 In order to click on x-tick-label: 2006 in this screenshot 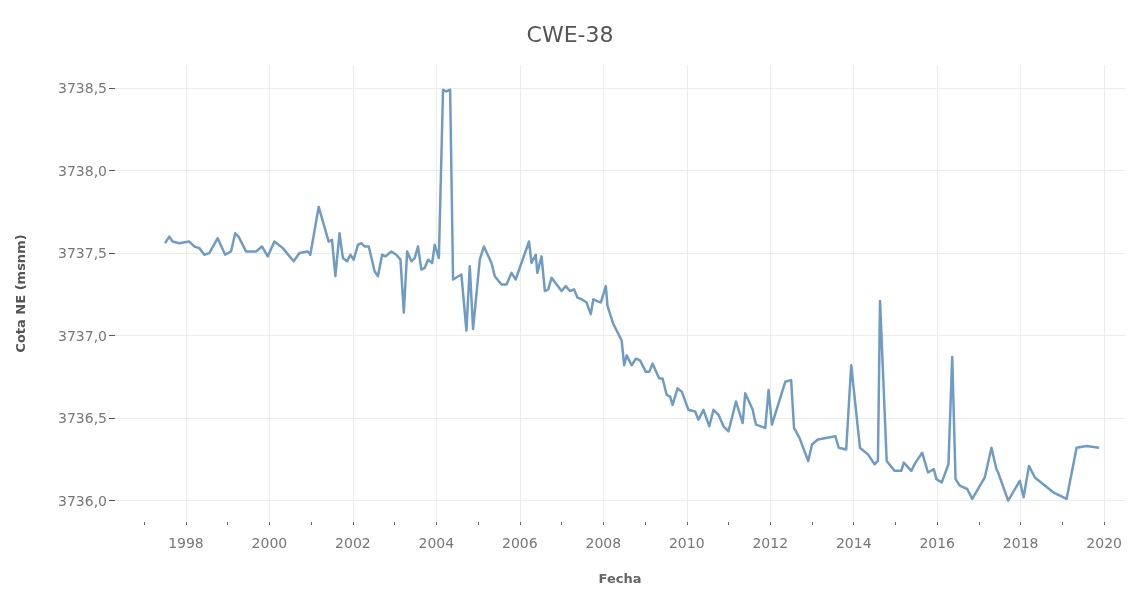, I will do `click(520, 543)`.